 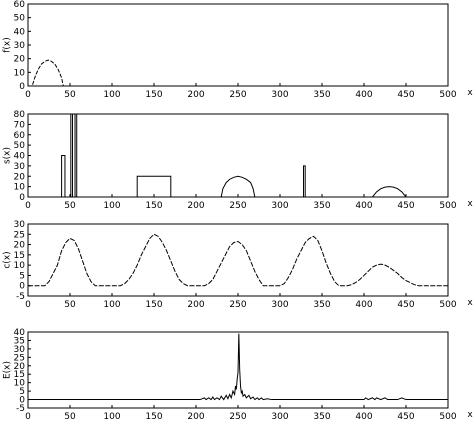 I want to click on y-axis-label: s(x), so click(x=8, y=155).